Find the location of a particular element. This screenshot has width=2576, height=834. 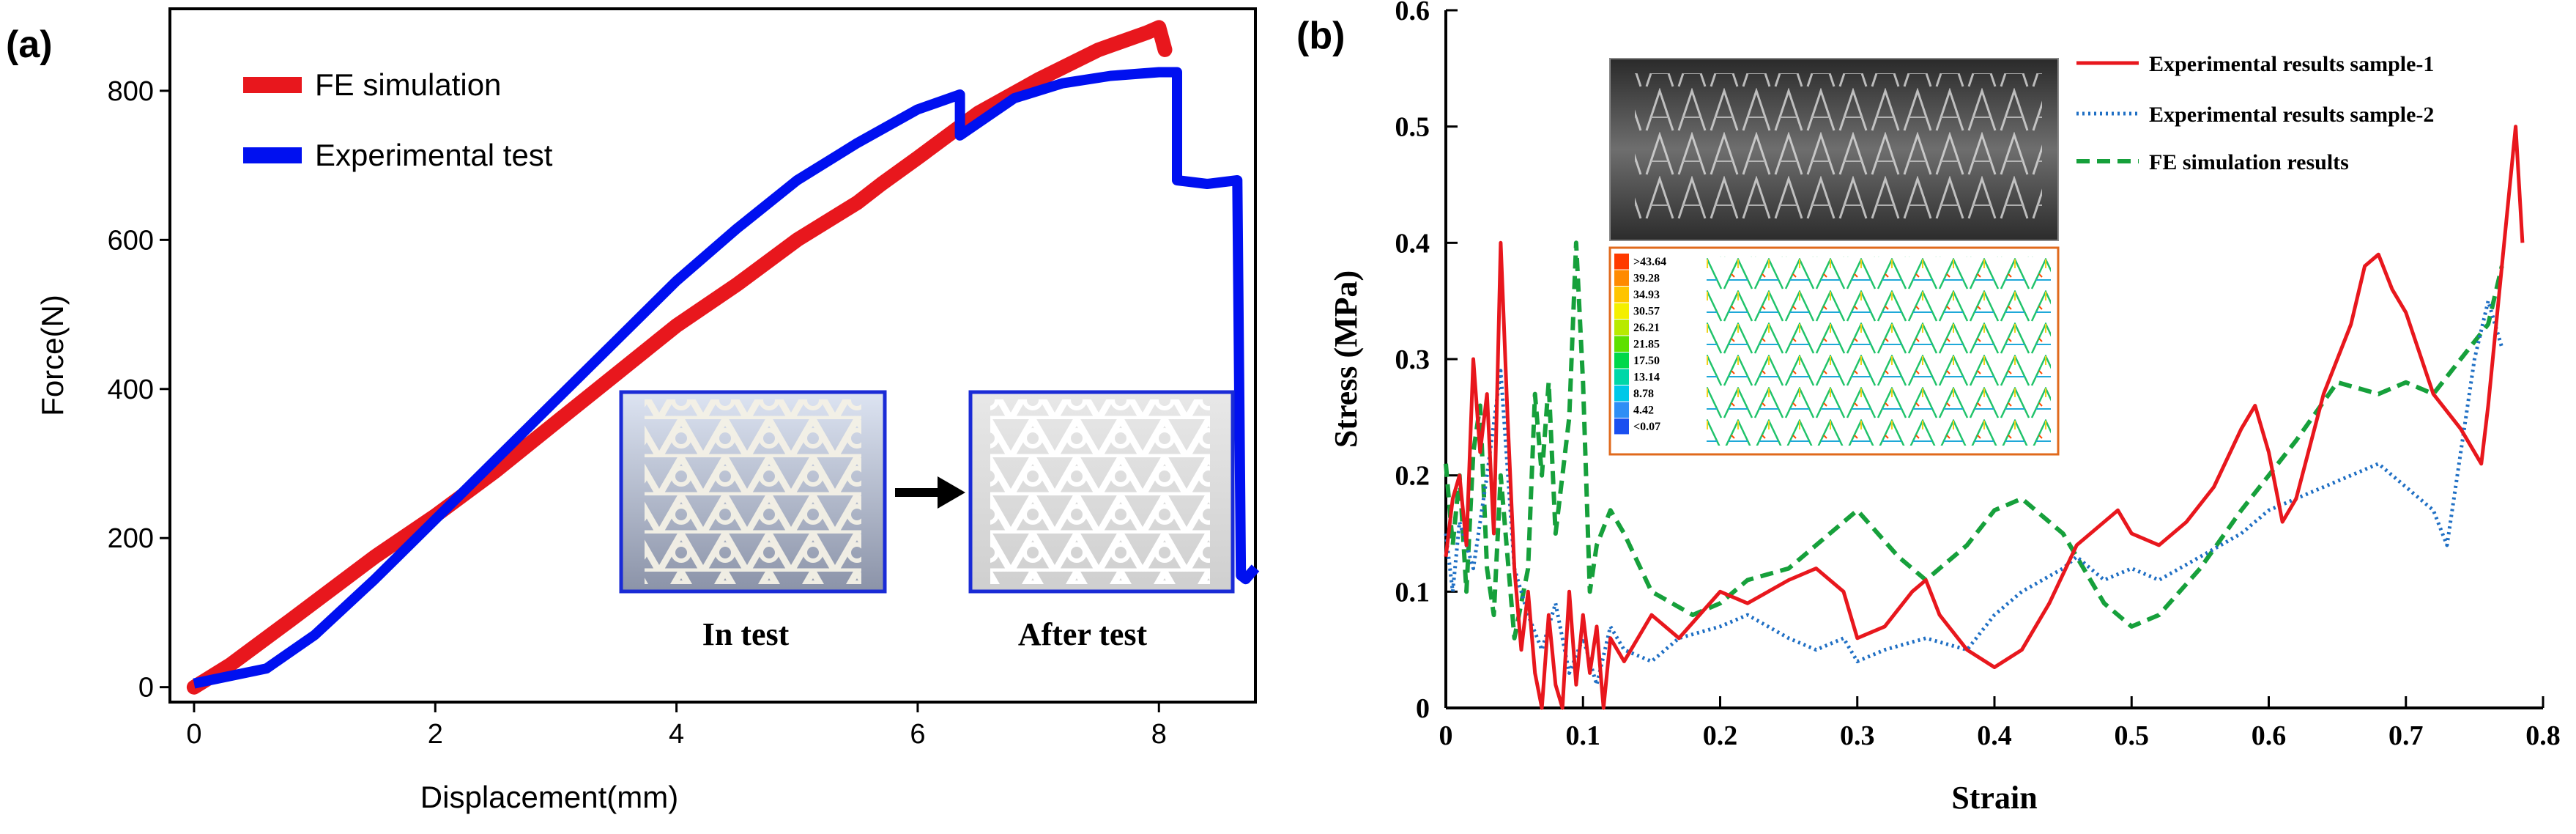

y-tick-label-800: 800 is located at coordinates (131, 91).